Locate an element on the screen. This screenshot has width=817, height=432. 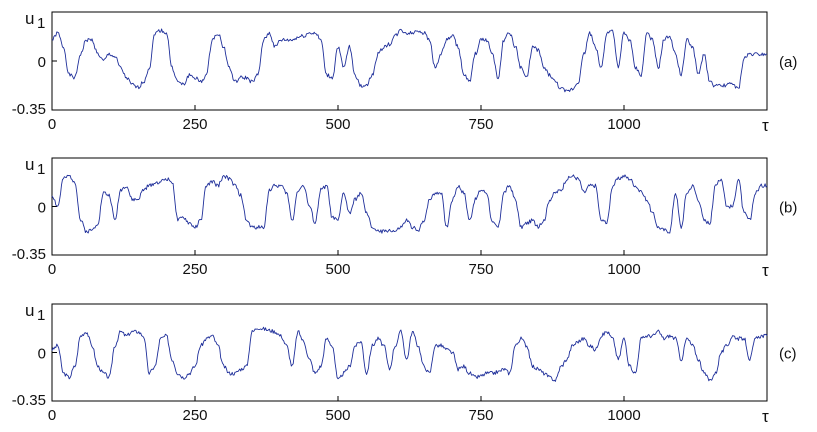
panel-label: (b) is located at coordinates (788, 208).